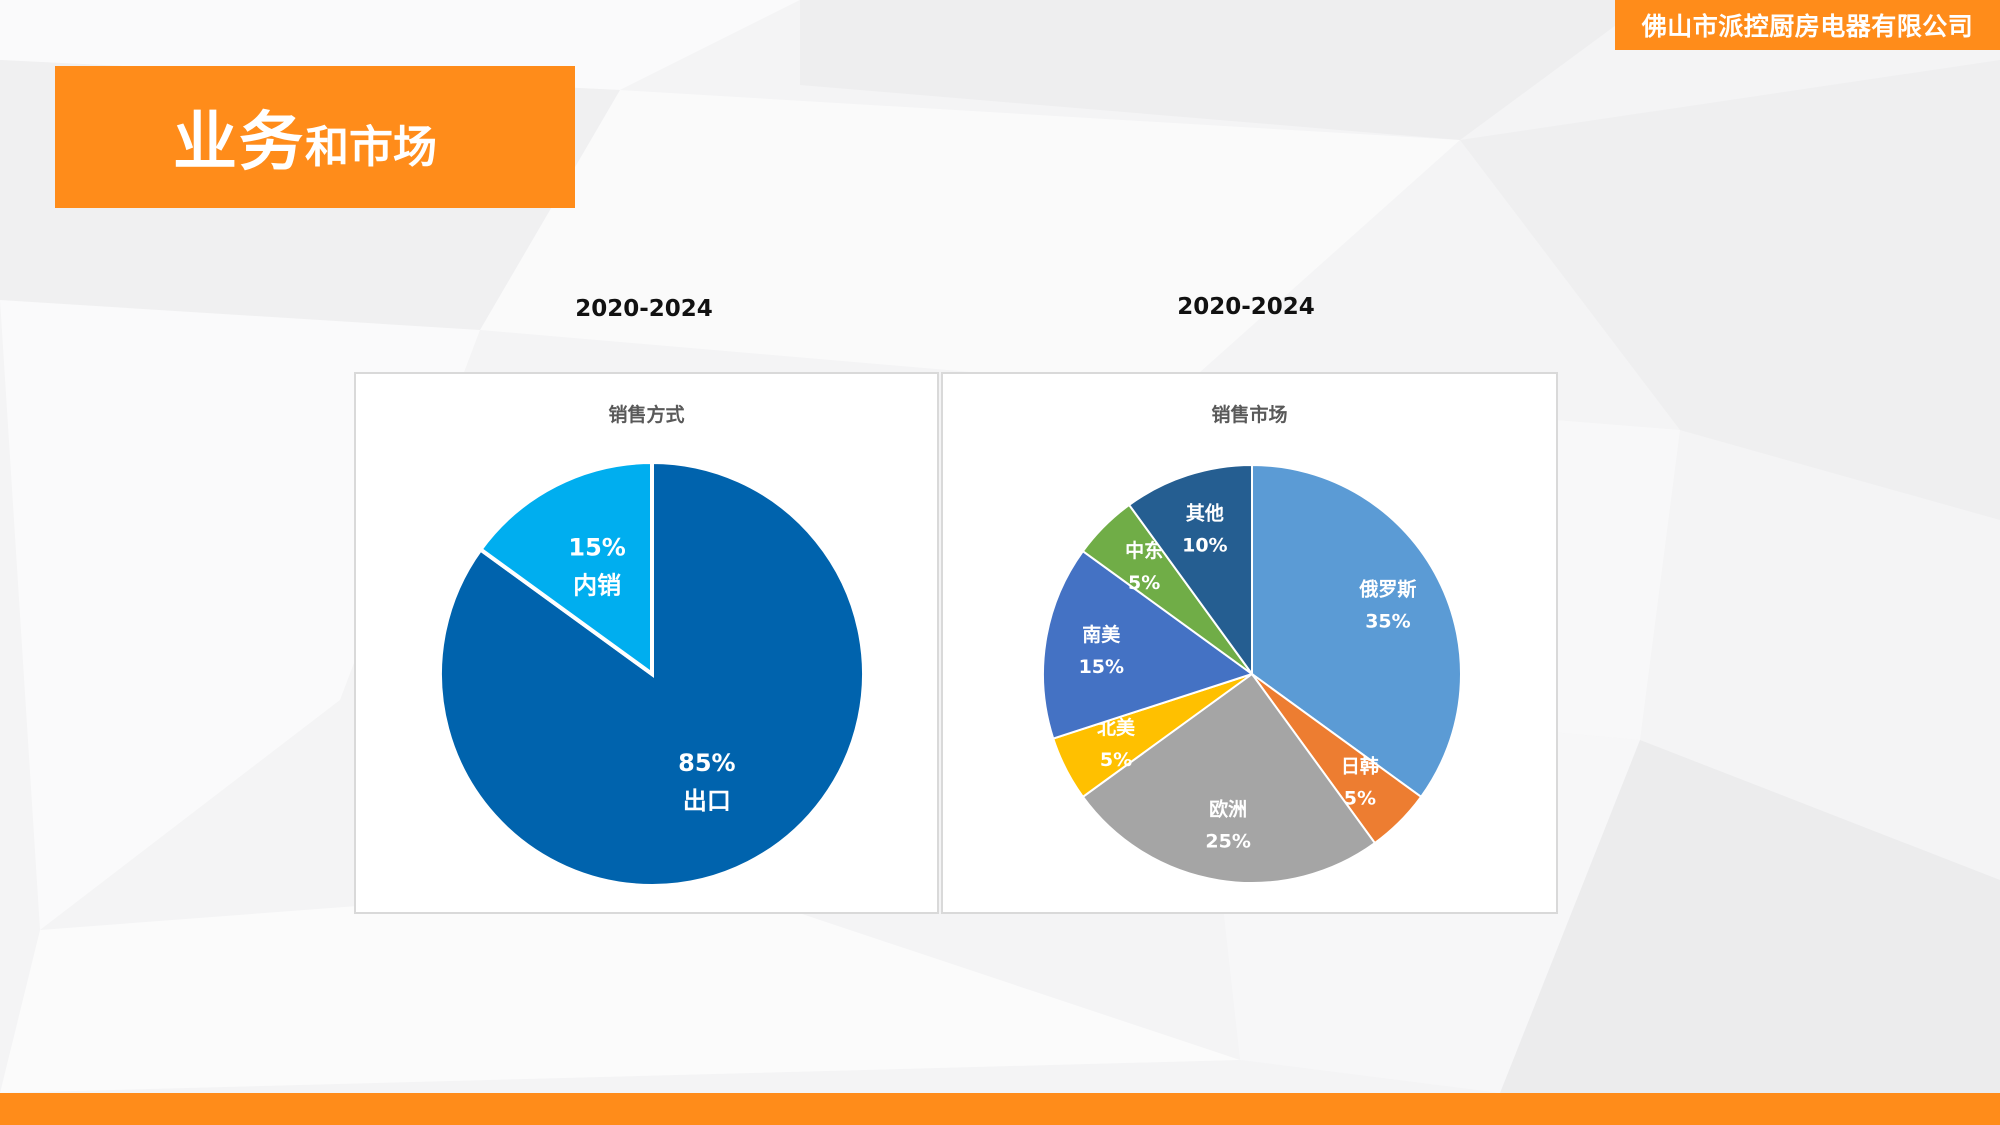  Describe the element at coordinates (239, 143) in the screenshot. I see `page-title-main: 业务` at that location.